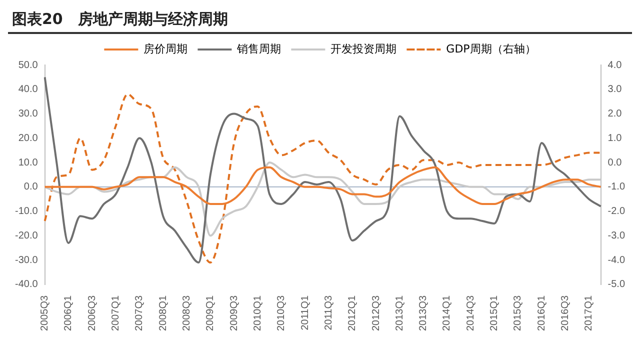 The image size is (640, 346). I want to click on x-tick-label: 2008Q3, so click(186, 313).